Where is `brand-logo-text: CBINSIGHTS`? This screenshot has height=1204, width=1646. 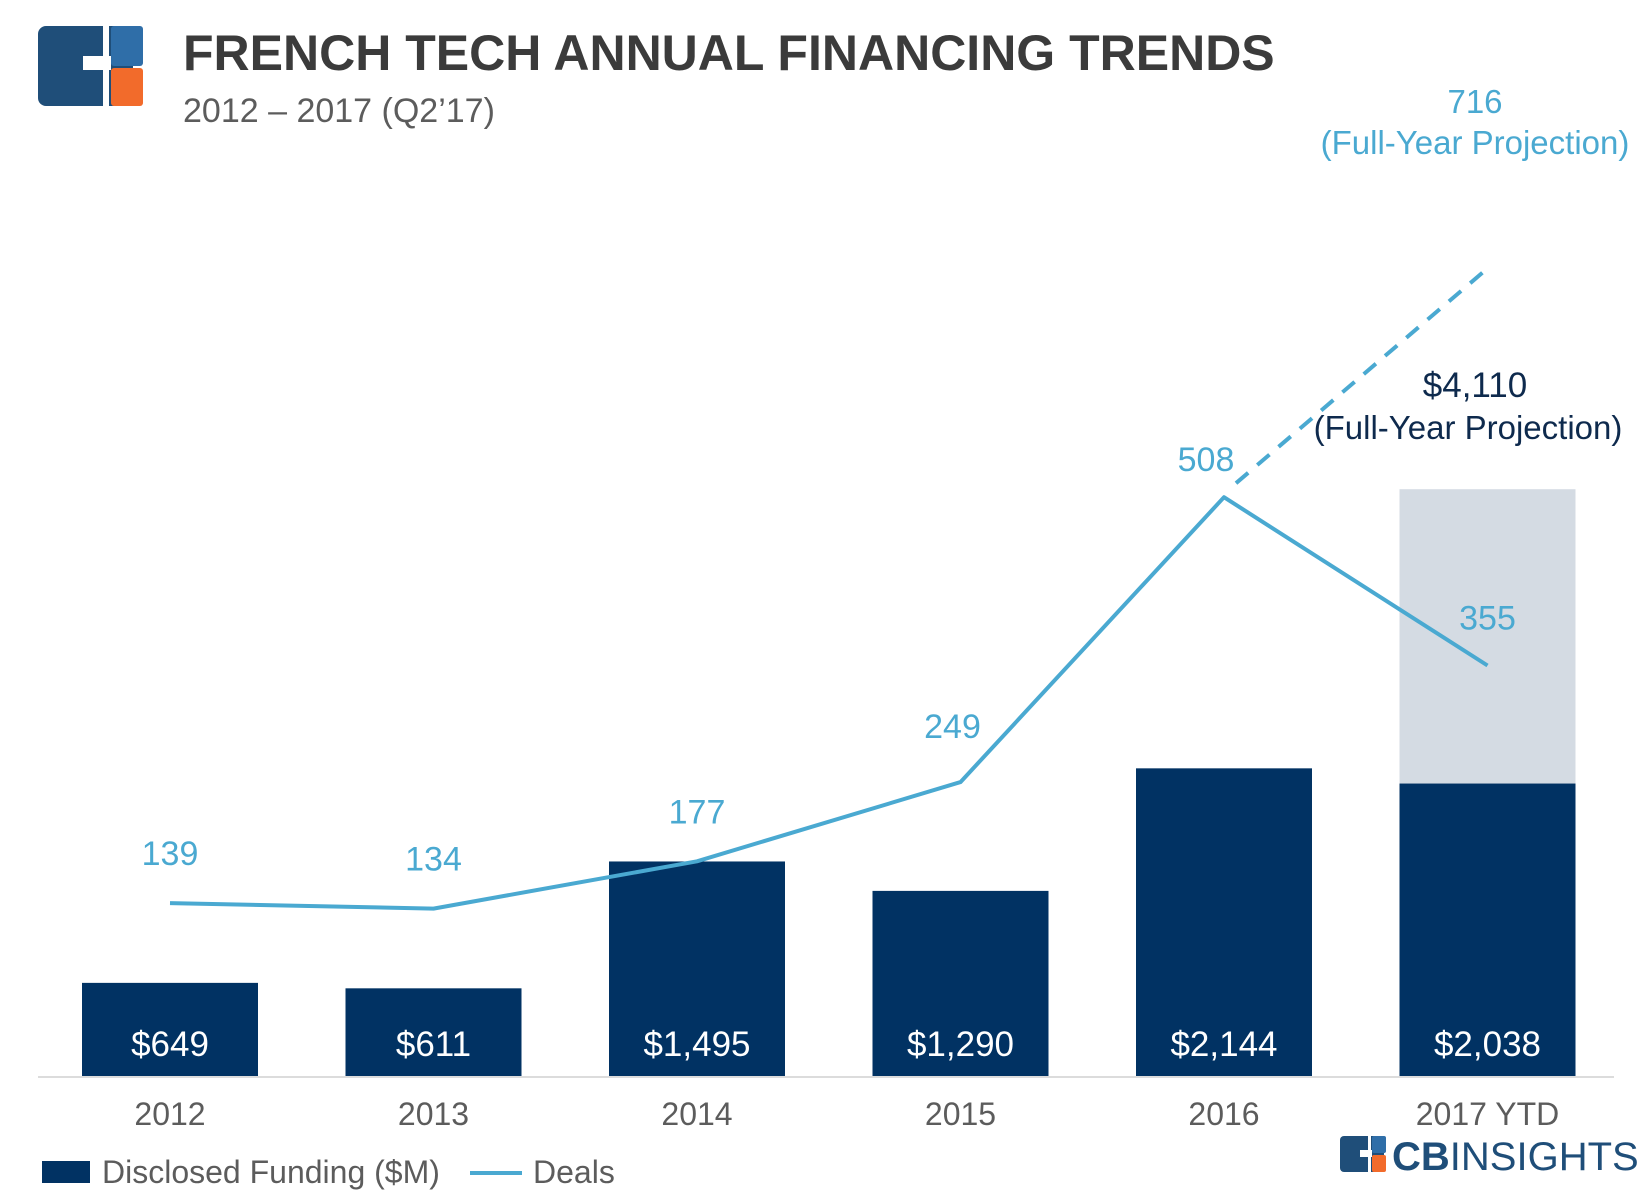 brand-logo-text: CBINSIGHTS is located at coordinates (1515, 1157).